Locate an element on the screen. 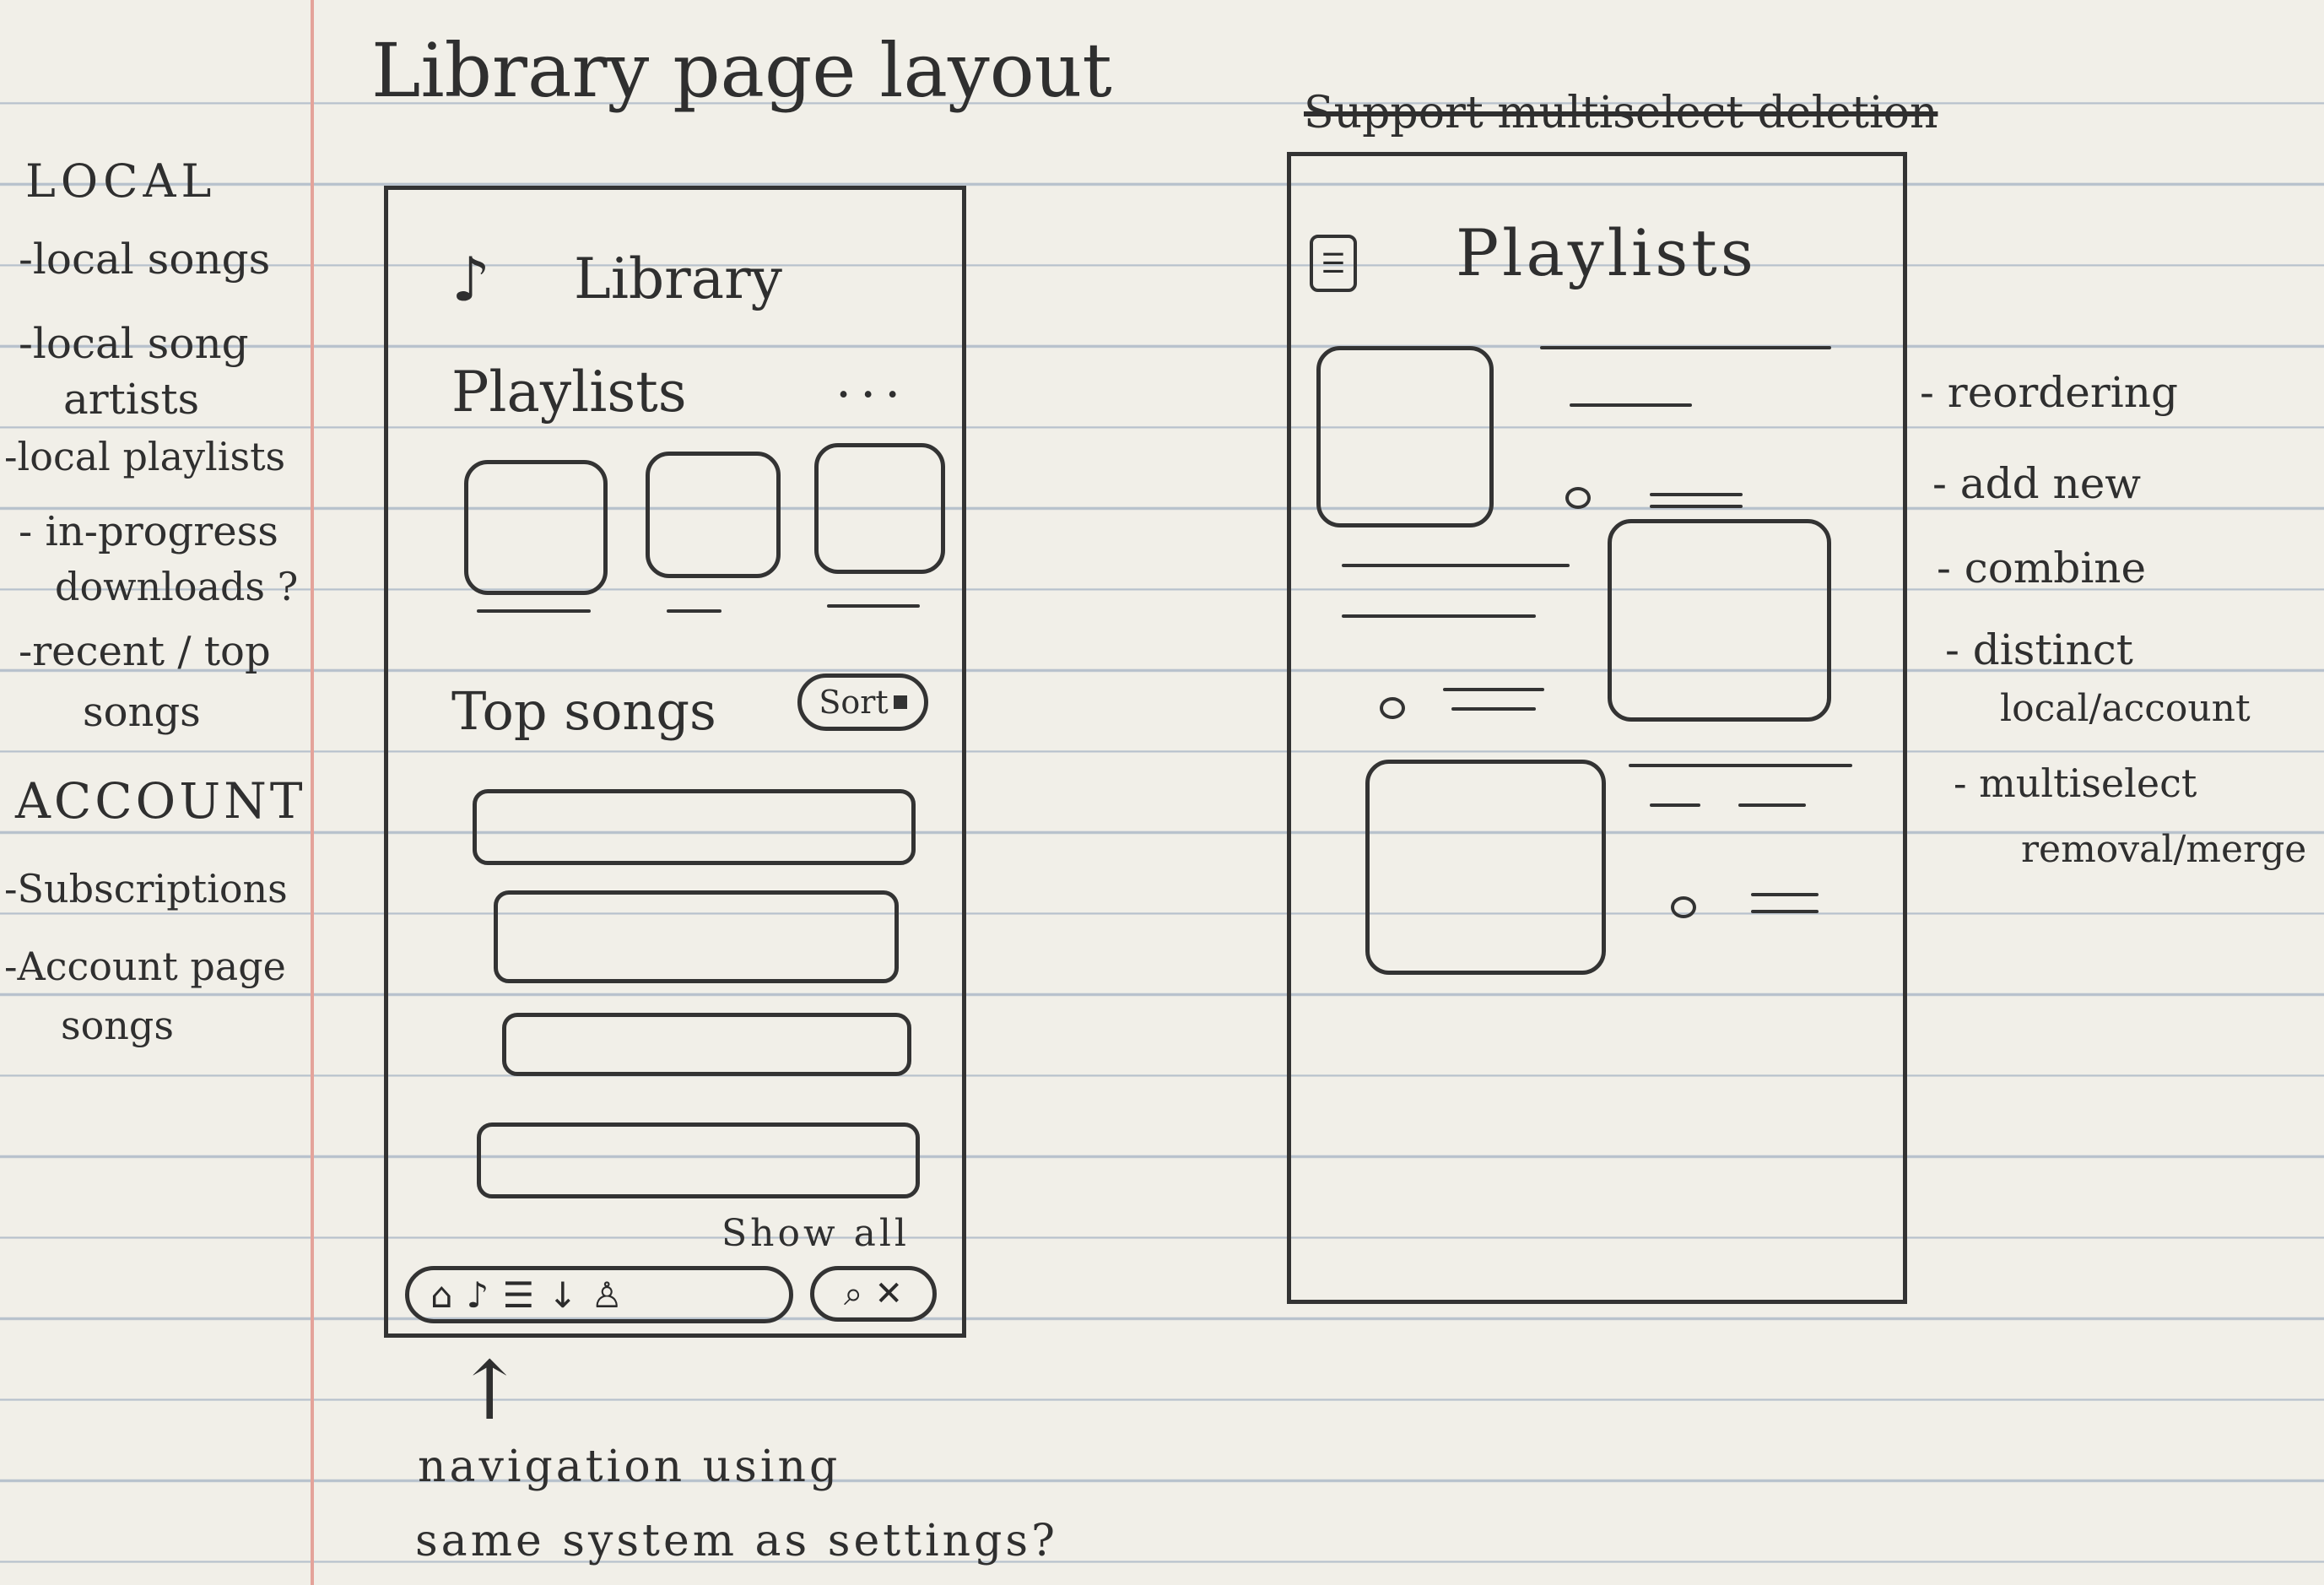 Image resolution: width=2324 pixels, height=1585 pixels. note-local-song: -local song is located at coordinates (134, 344).